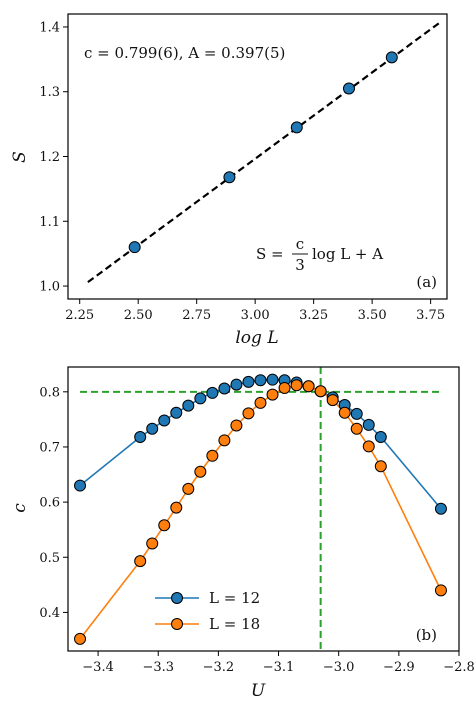  I want to click on panel-b-ytick-label: 0.8, so click(49, 392).